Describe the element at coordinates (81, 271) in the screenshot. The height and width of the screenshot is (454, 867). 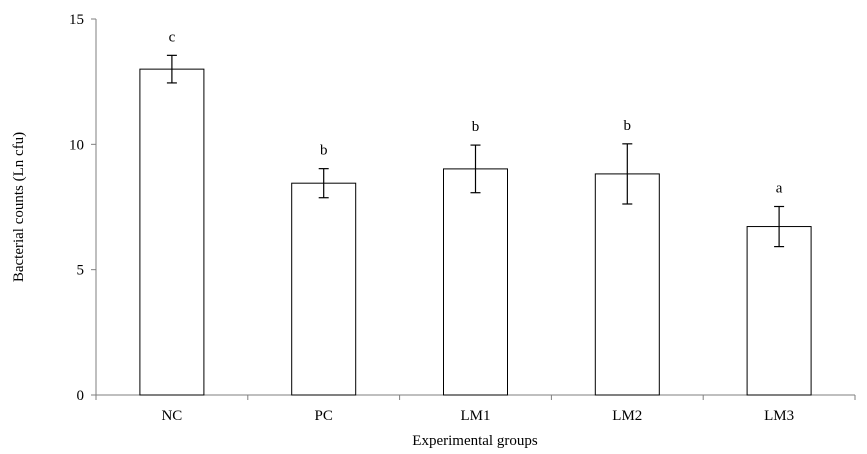
I see `y-tick-label: 5` at that location.